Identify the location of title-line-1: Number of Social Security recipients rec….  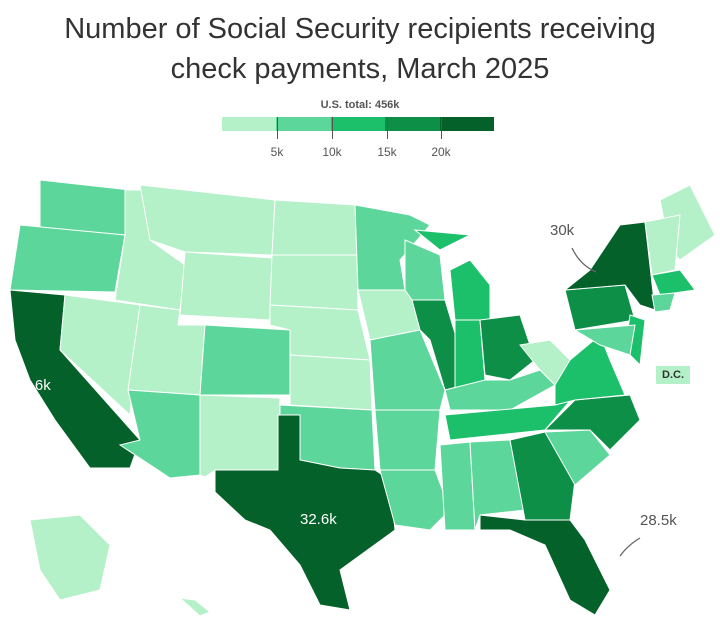
(360, 29).